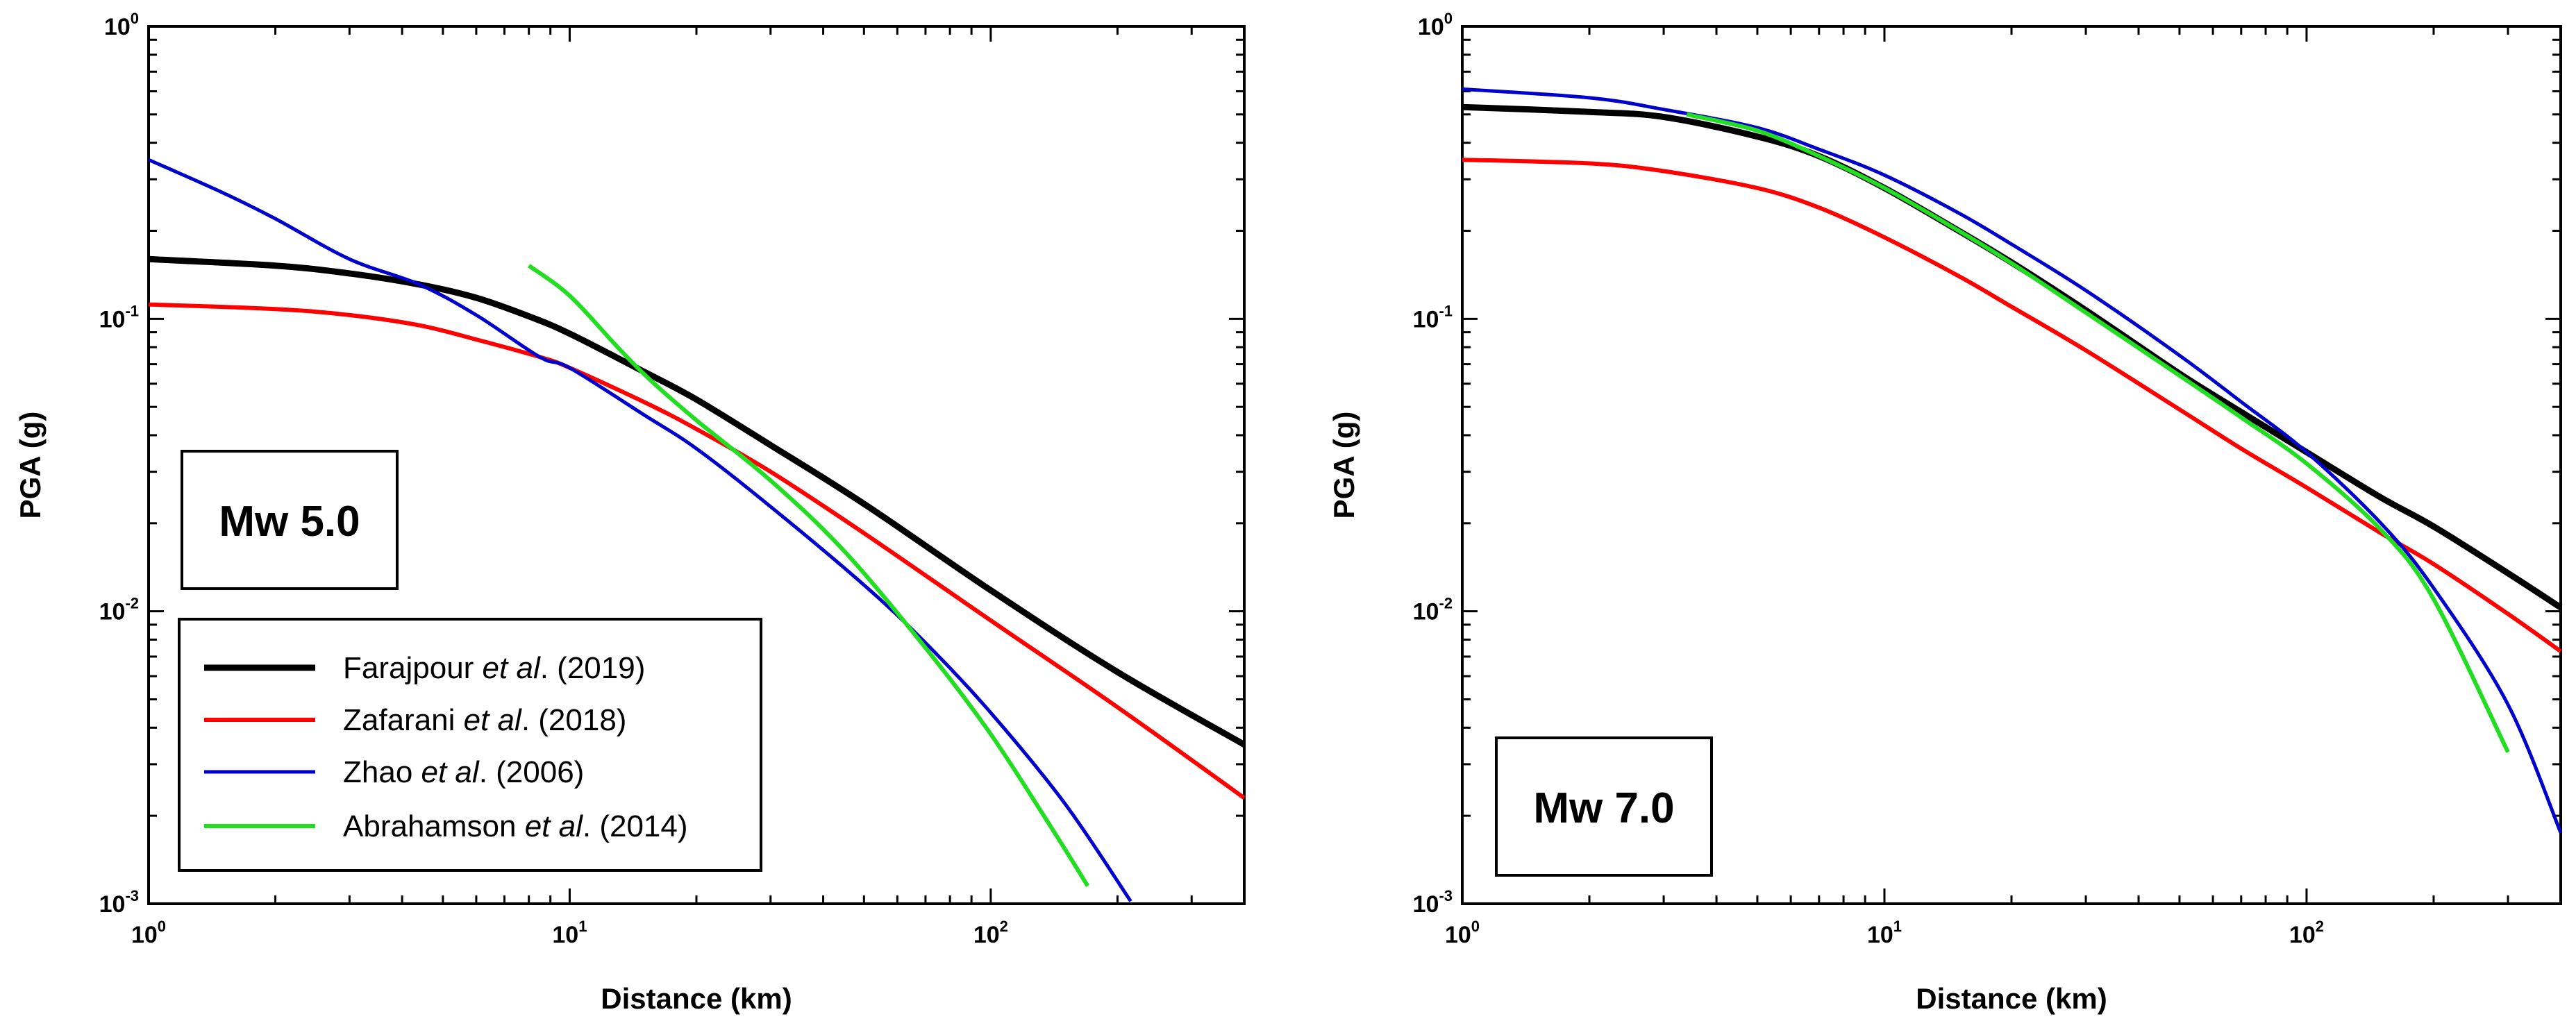 The width and height of the screenshot is (2576, 1028). Describe the element at coordinates (515, 826) in the screenshot. I see `legend-label: Abrahamson et al. (2014)` at that location.